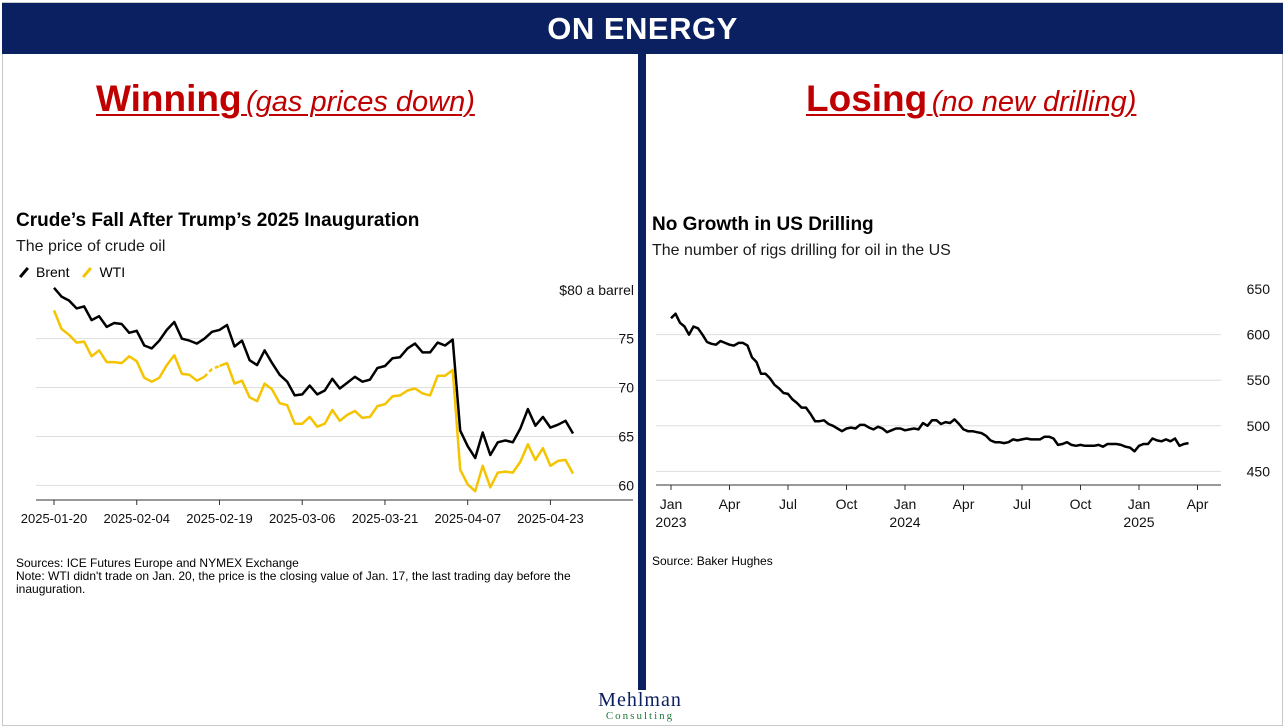  Describe the element at coordinates (24, 272) in the screenshot. I see `legend-swatch-brent` at that location.